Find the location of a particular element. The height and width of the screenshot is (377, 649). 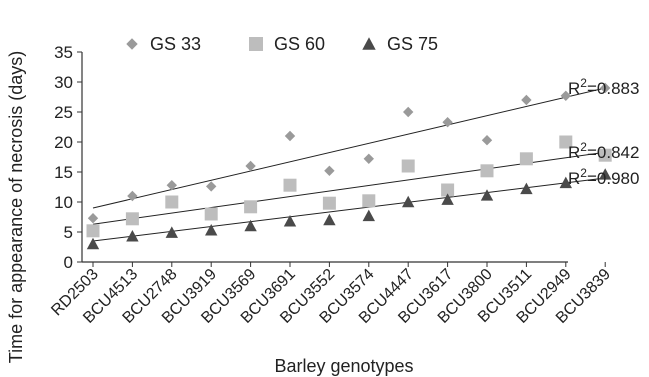

y-tick-label: 10 is located at coordinates (63, 202).